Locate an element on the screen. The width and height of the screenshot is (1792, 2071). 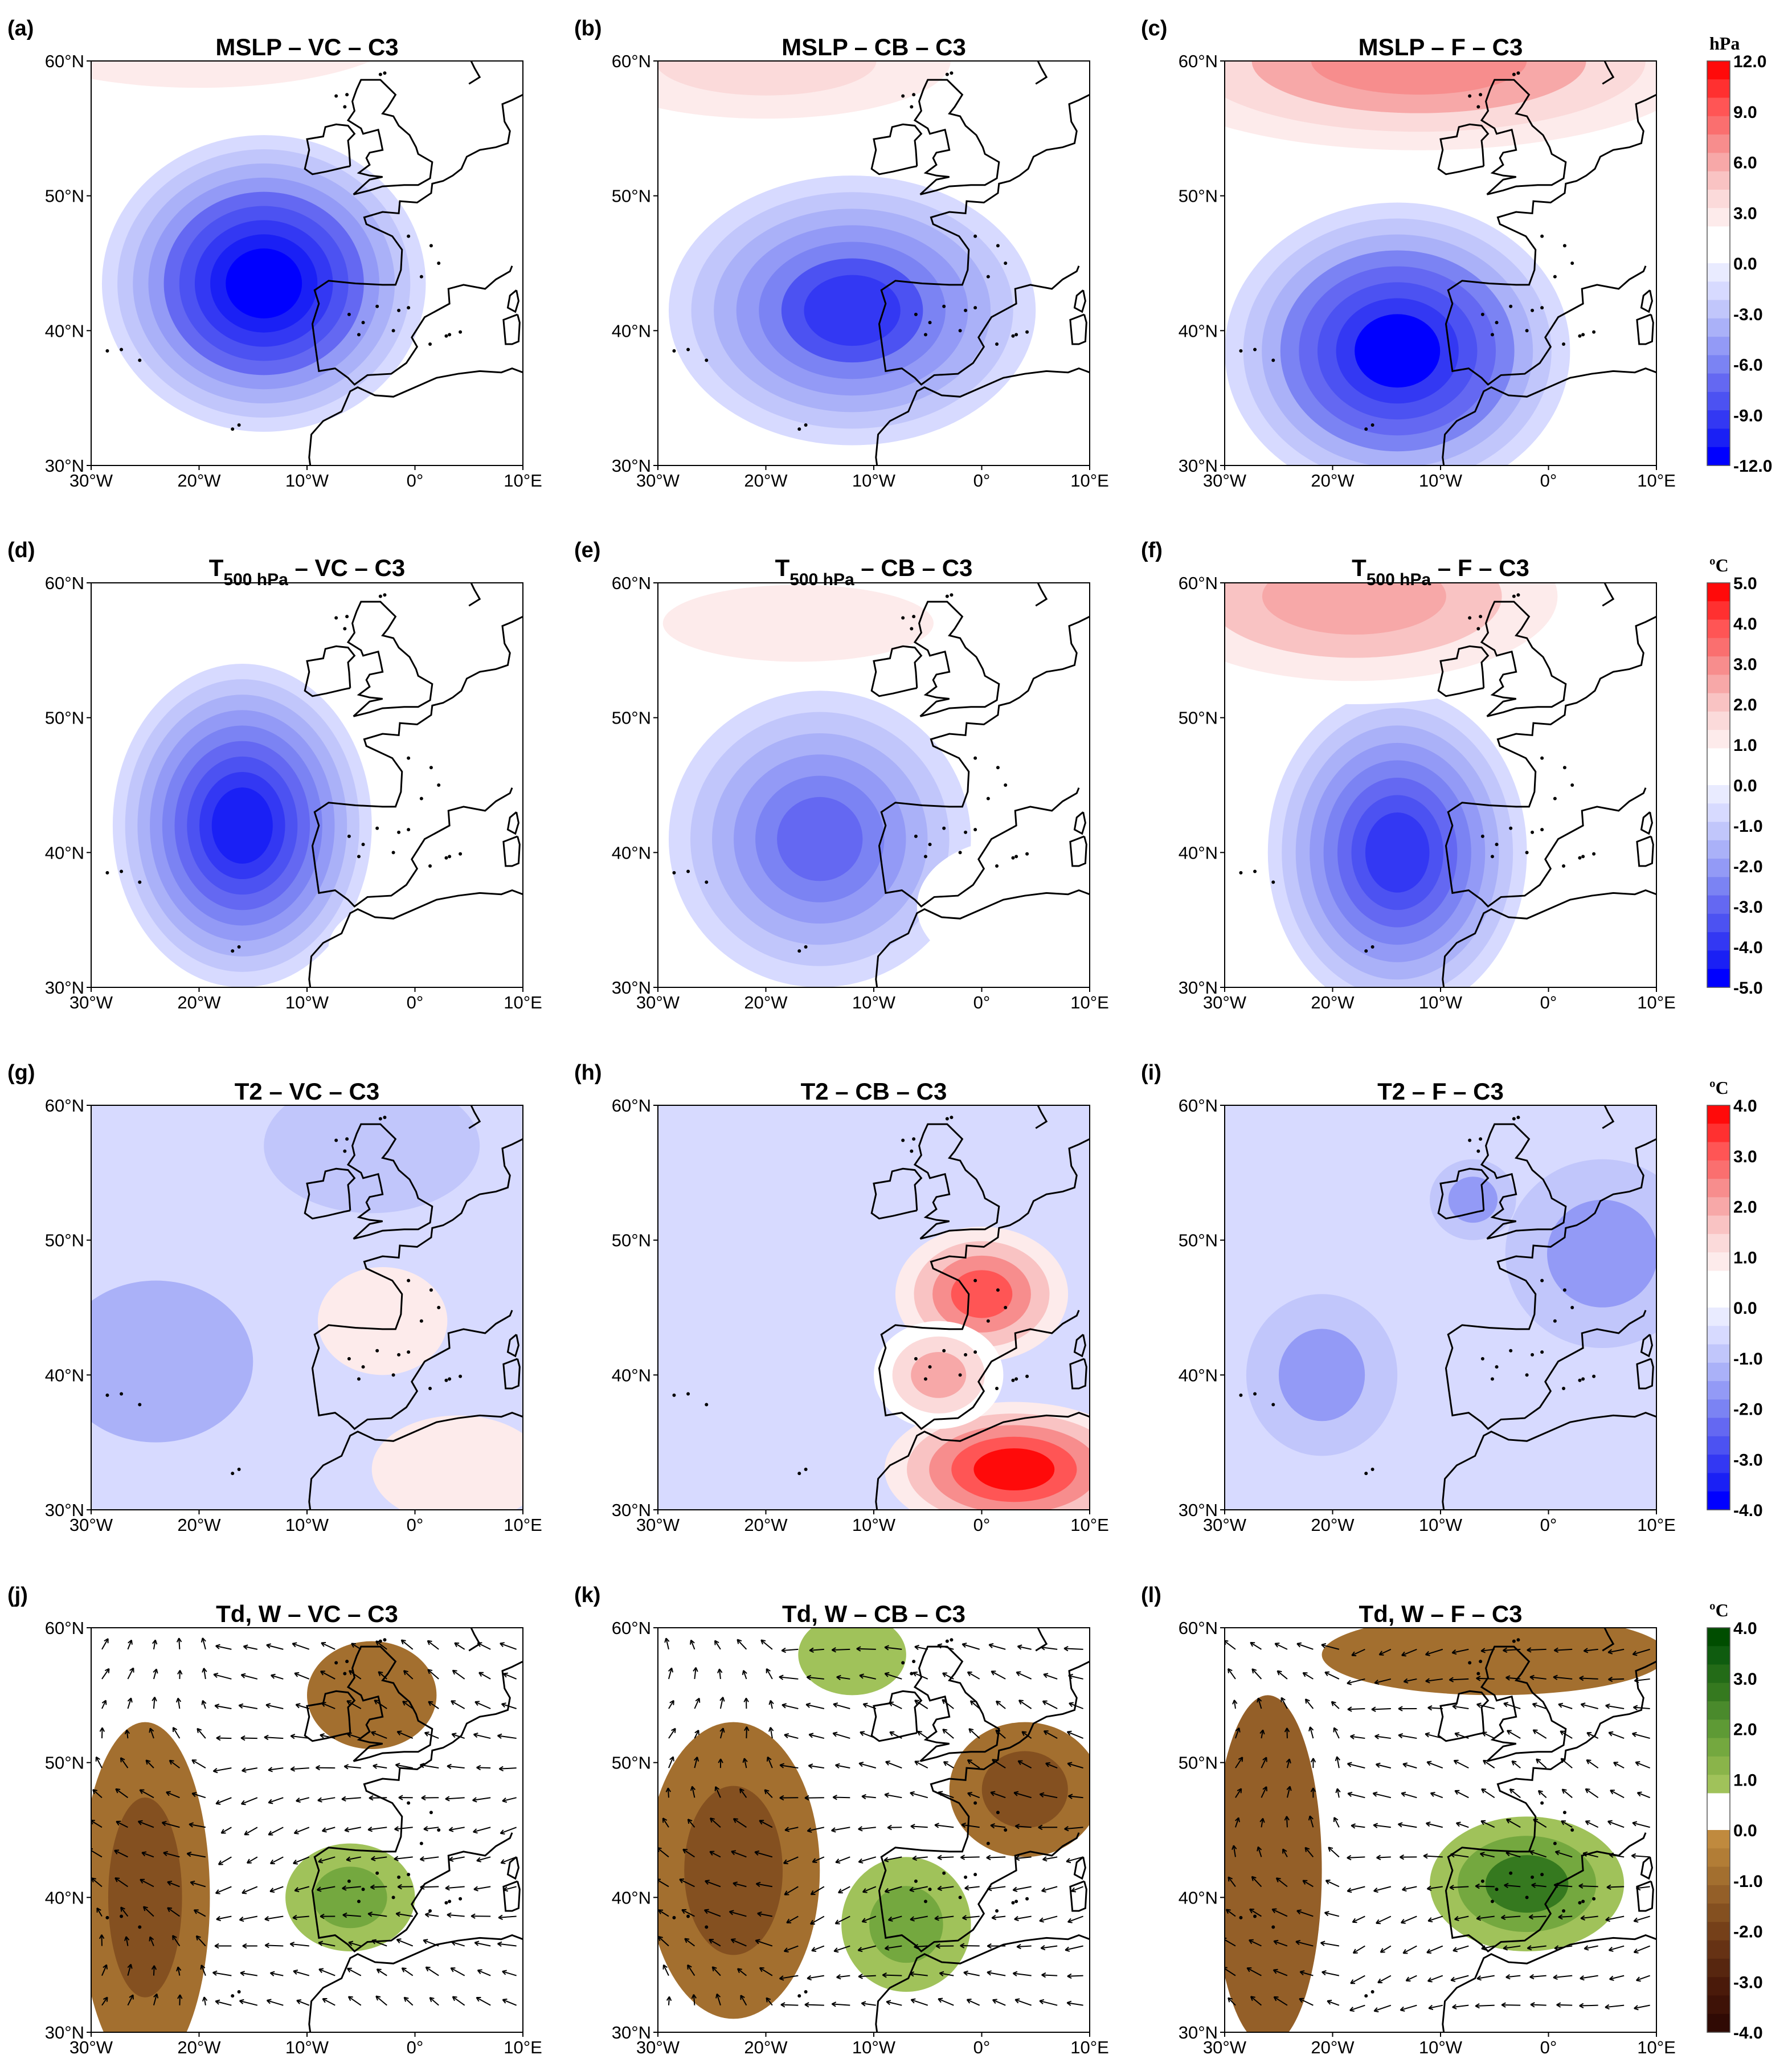
colorbar-tick-label: 6.0 is located at coordinates (1745, 163).